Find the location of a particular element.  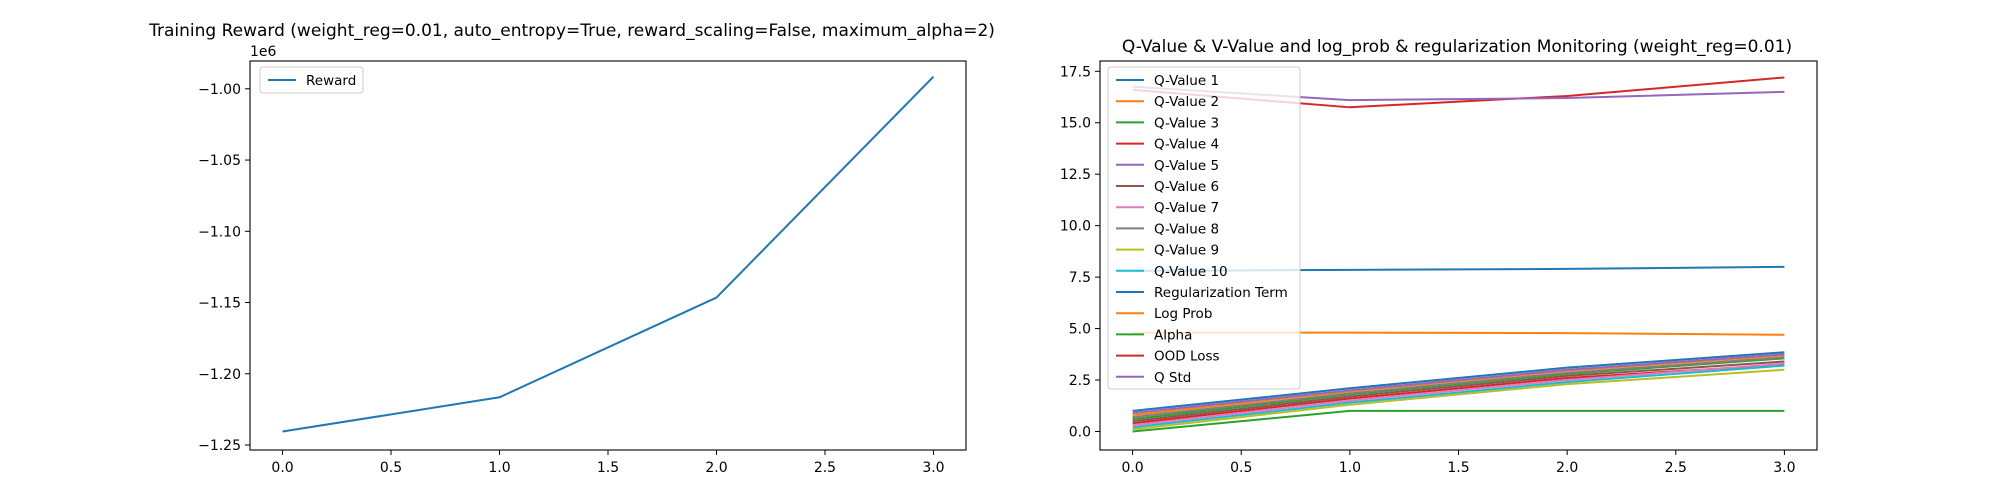

y-tick-label: 15.0 is located at coordinates (1075, 124).